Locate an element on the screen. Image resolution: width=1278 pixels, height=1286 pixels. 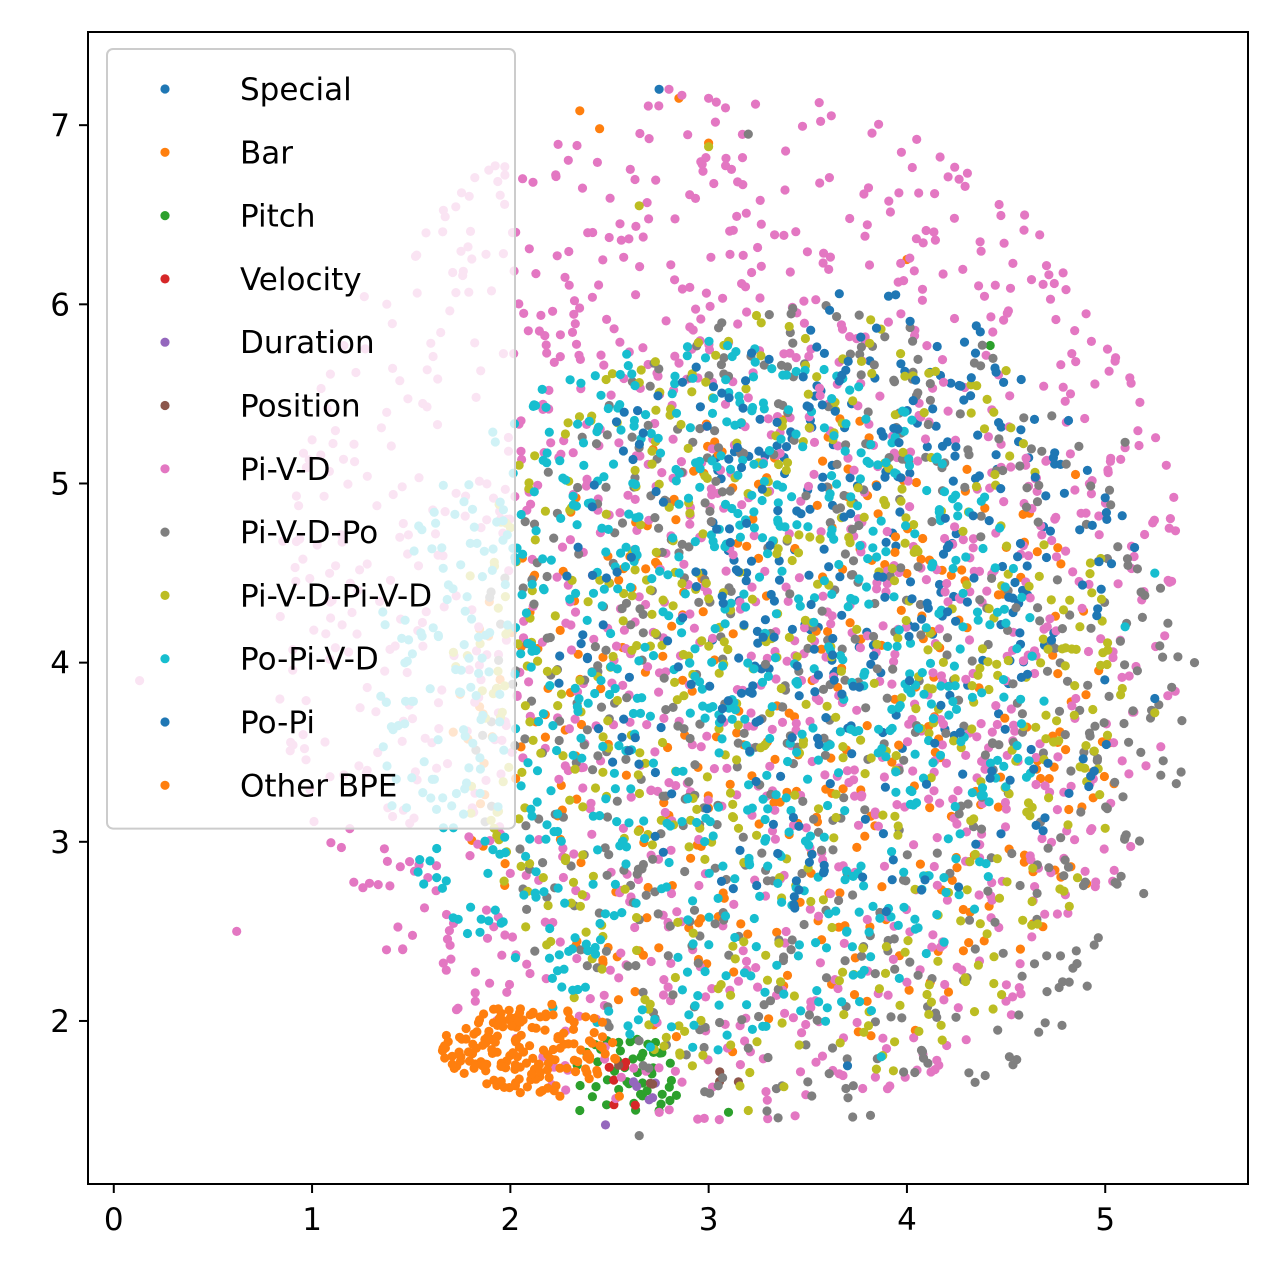
series-other-bpe is located at coordinates (531, 1050).